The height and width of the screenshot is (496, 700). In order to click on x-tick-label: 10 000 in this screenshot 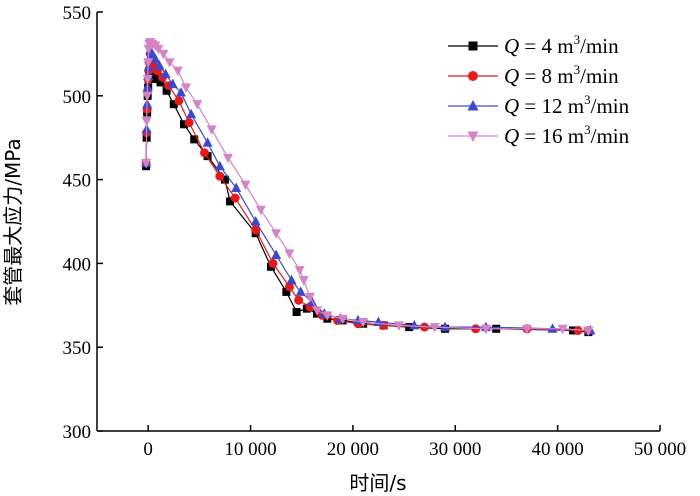, I will do `click(250, 449)`.